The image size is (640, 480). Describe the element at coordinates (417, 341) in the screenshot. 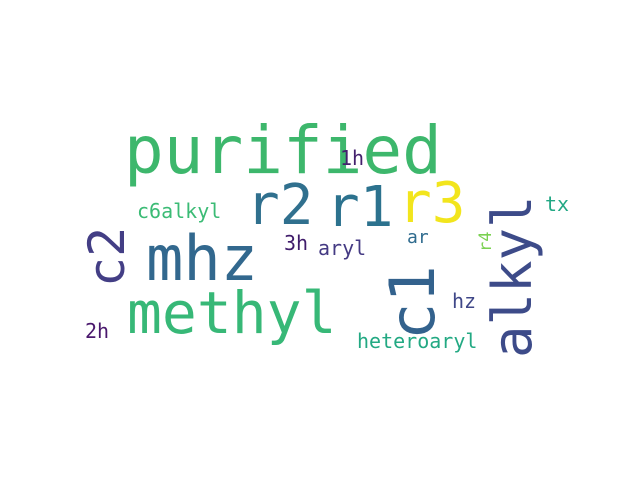

I see `word-heteroaryl: heteroaryl` at that location.